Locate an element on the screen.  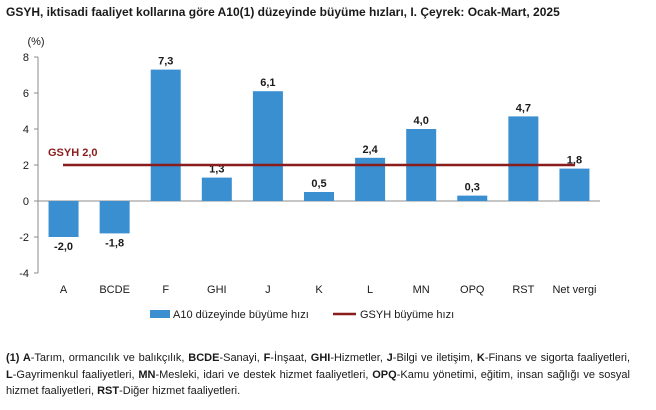
y-tick-label: 2 is located at coordinates (26, 166).